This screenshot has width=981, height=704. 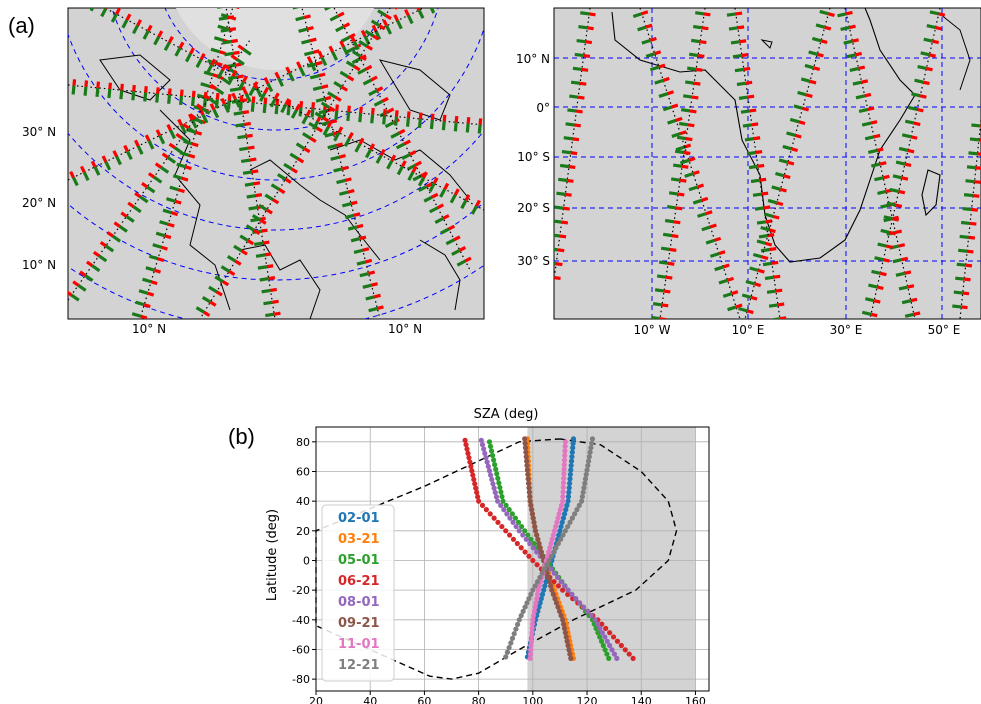 What do you see at coordinates (543, 108) in the screenshot?
I see `right-lat-label: 0°` at bounding box center [543, 108].